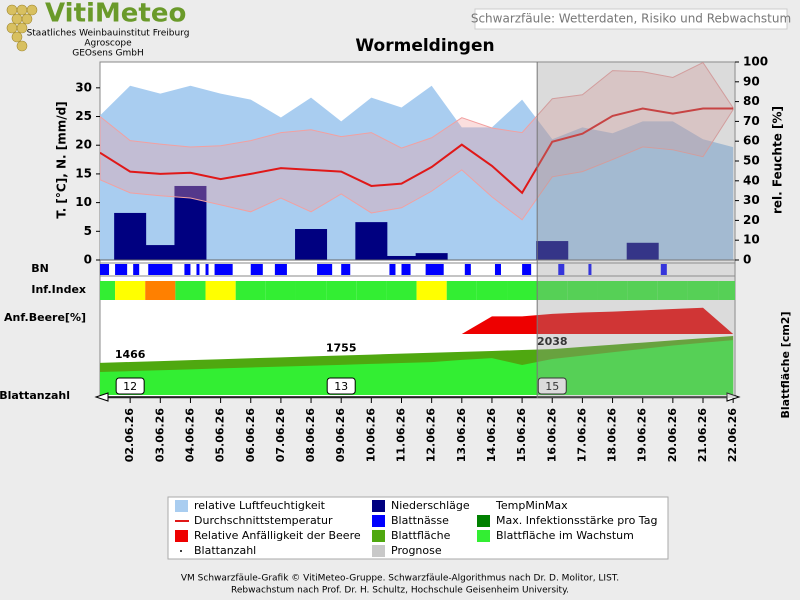  Describe the element at coordinates (416, 550) in the screenshot. I see `legend-label: Prognose` at that location.